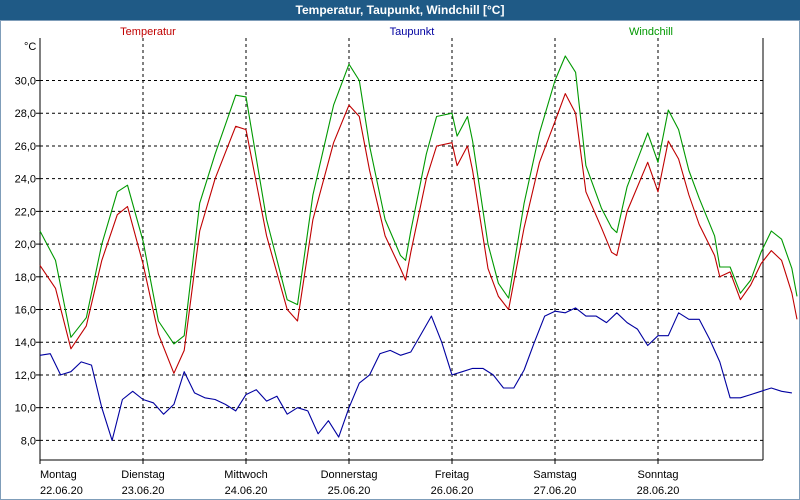 This screenshot has height=500, width=800. What do you see at coordinates (61, 491) in the screenshot?
I see `x-tick-date: 22.06.20` at bounding box center [61, 491].